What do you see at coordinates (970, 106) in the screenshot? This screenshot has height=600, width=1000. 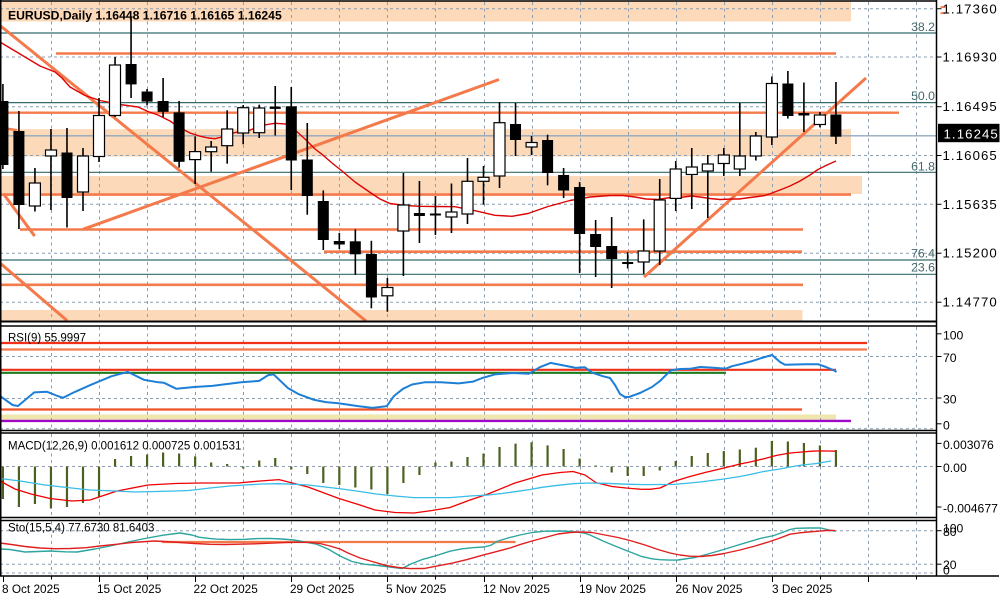 I see `svg-text: 1.16495` at bounding box center [970, 106].